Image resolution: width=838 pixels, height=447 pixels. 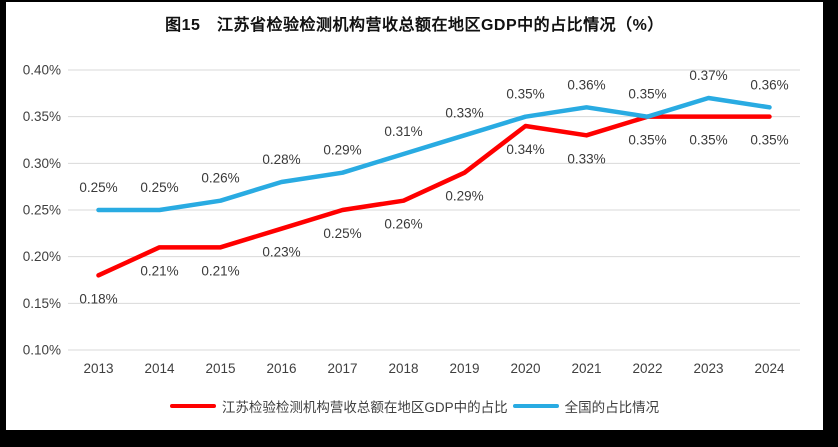 What do you see at coordinates (42, 256) in the screenshot?
I see `y-axis-tick-label: 0.20%` at bounding box center [42, 256].